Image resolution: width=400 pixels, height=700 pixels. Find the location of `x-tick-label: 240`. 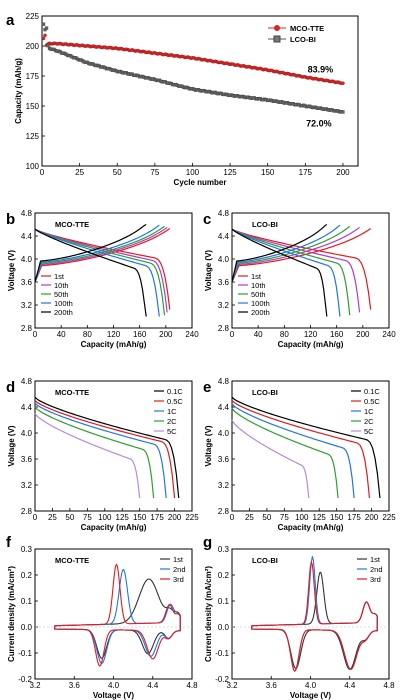

x-tick-label: 240 is located at coordinates (192, 334).